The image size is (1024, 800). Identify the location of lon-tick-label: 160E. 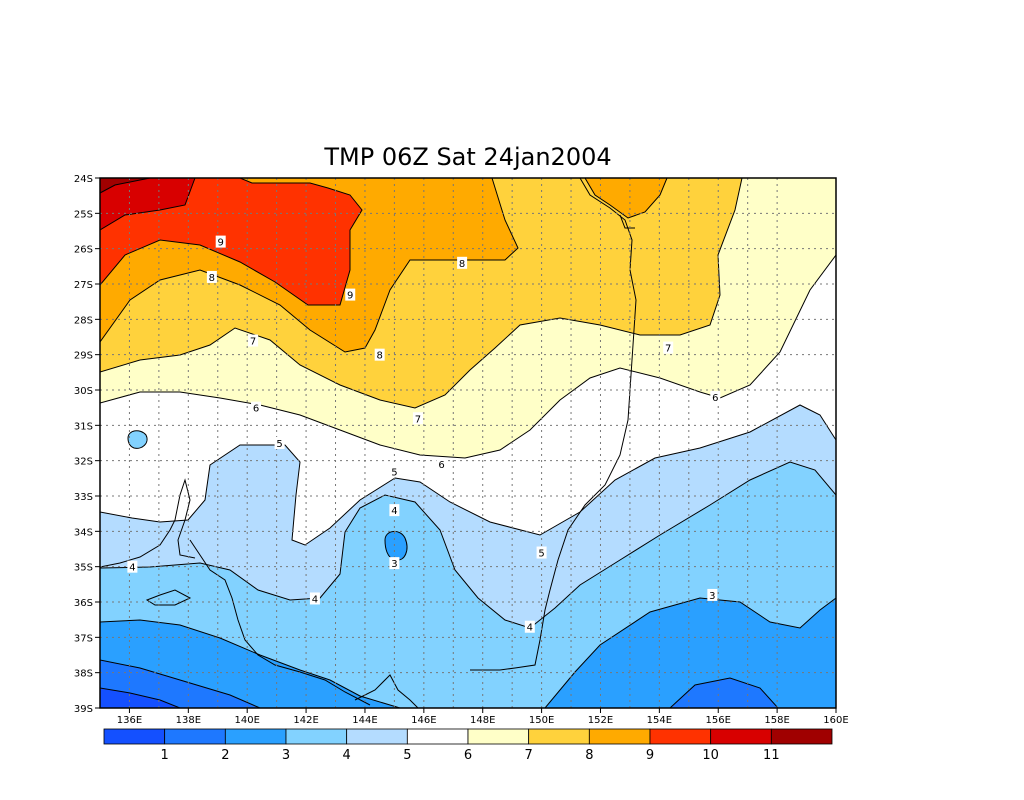
(835, 720).